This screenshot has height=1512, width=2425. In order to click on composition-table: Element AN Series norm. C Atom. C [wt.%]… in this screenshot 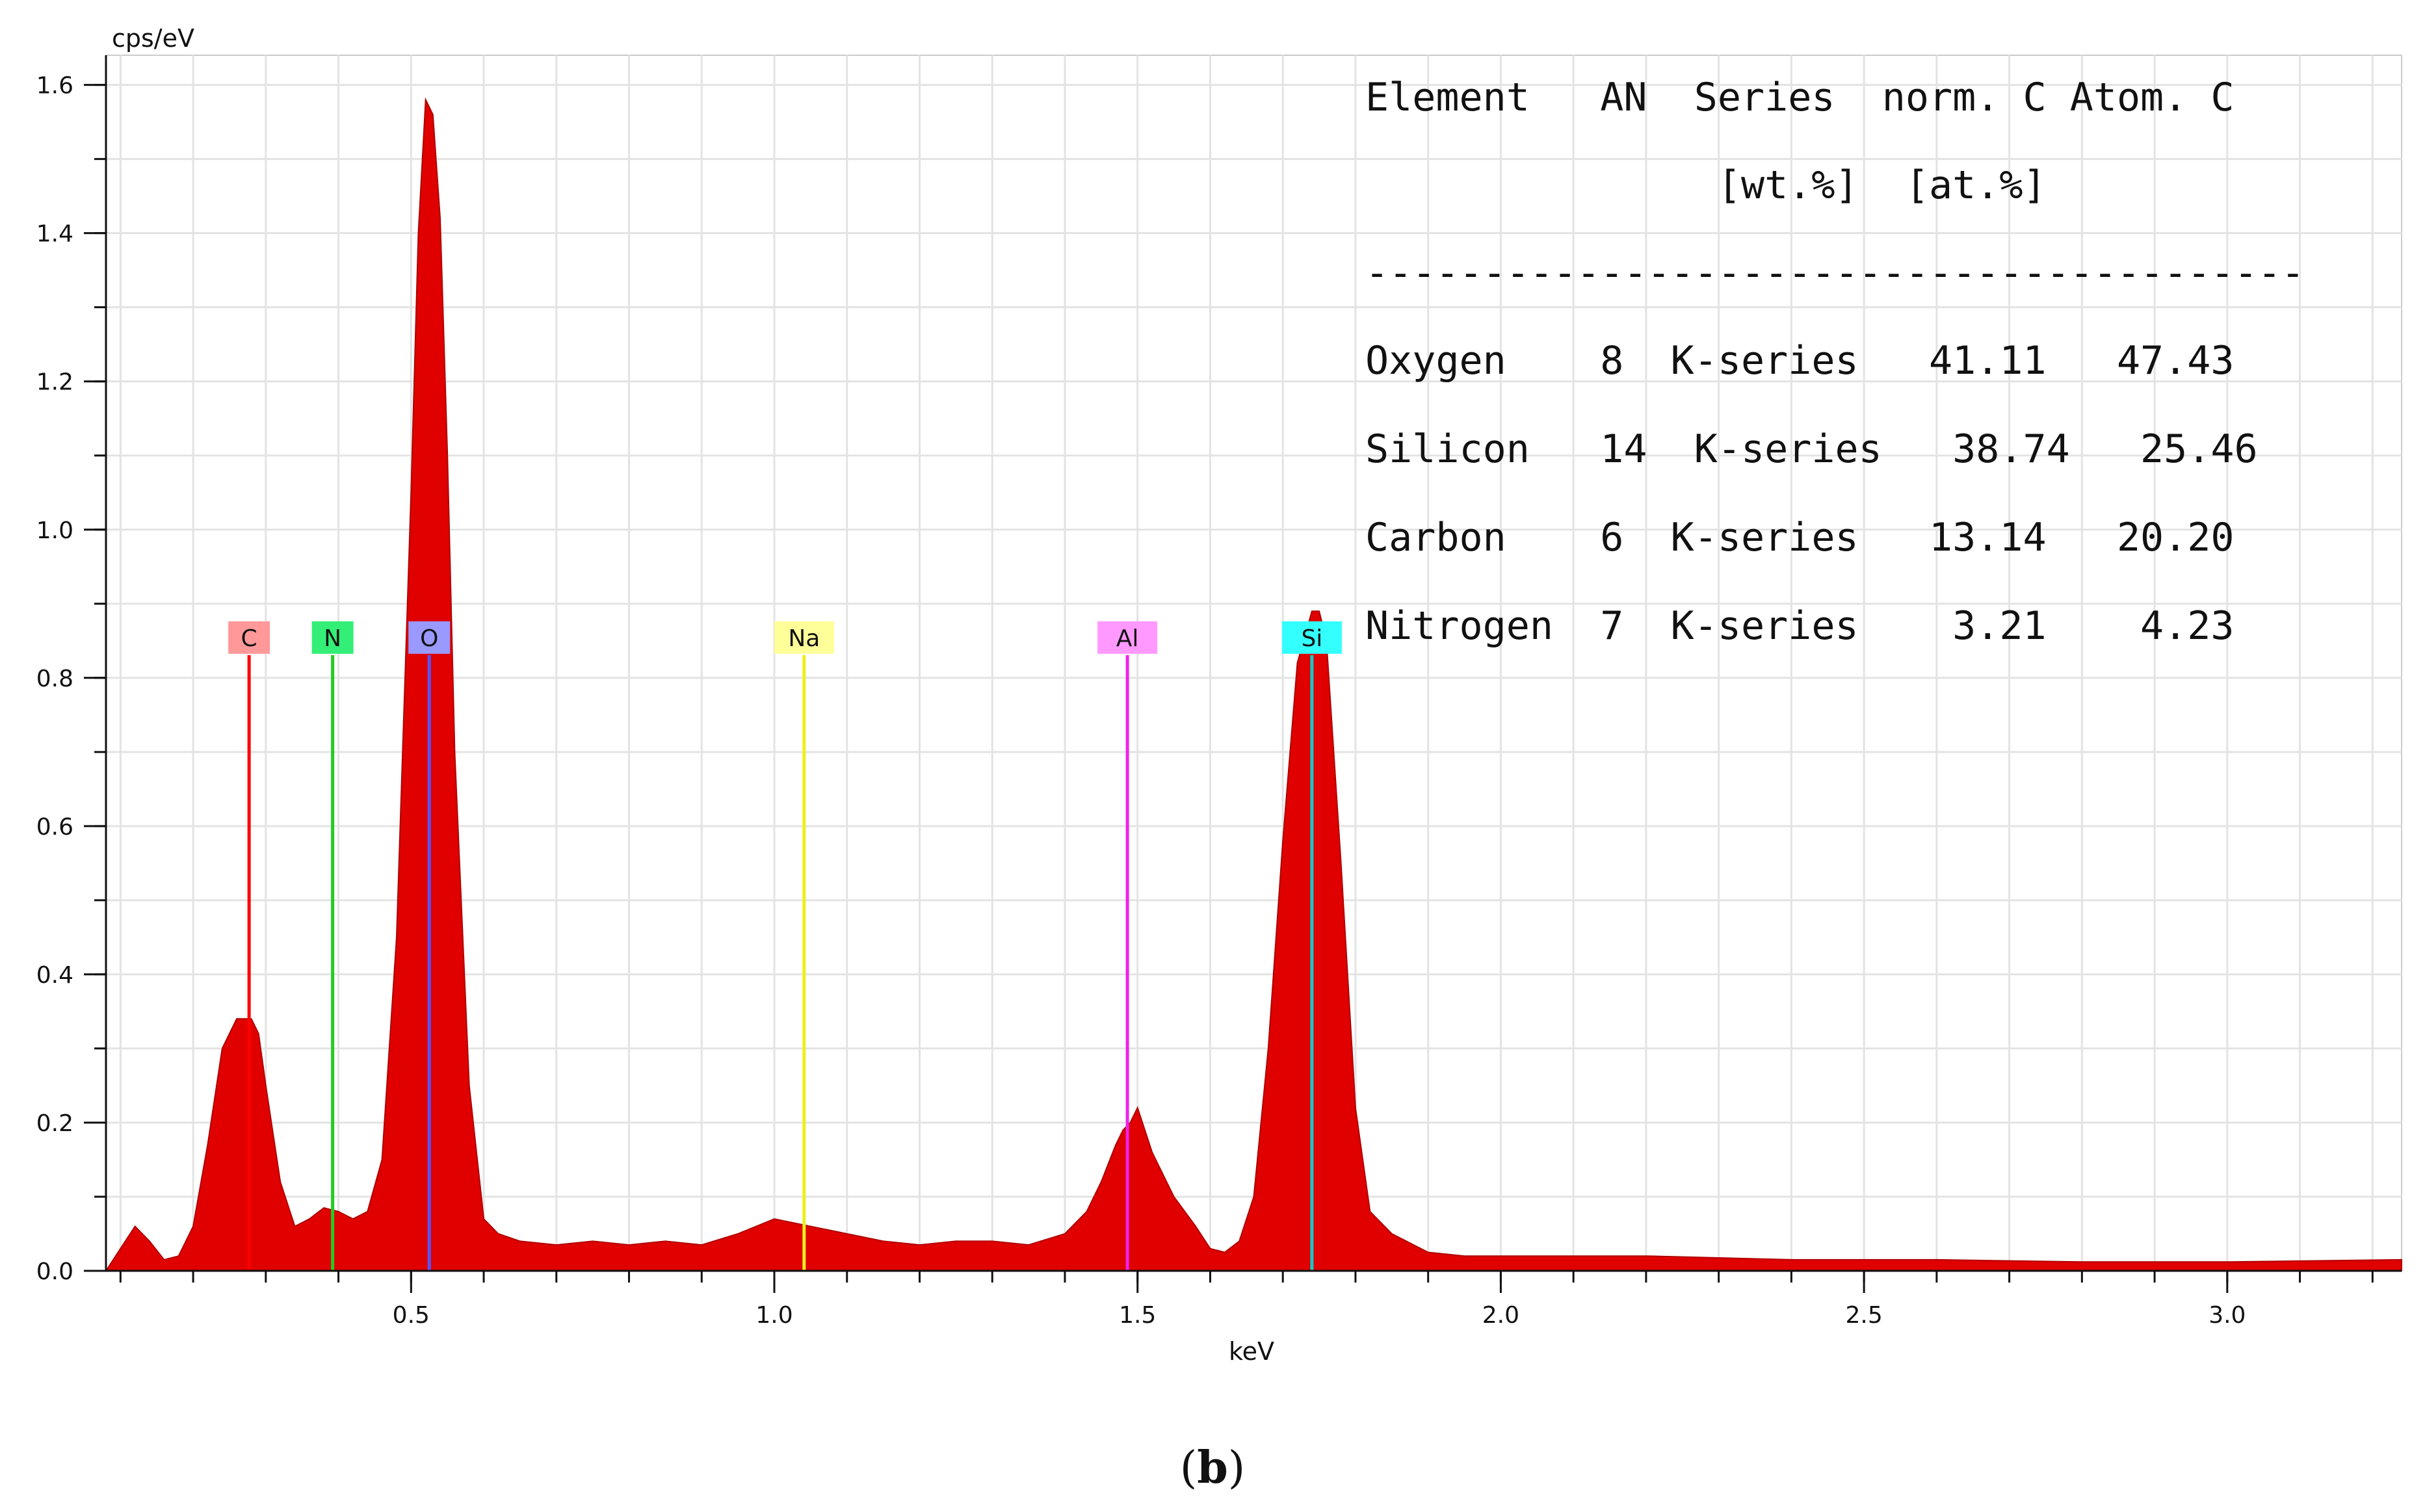, I will do `click(1835, 362)`.